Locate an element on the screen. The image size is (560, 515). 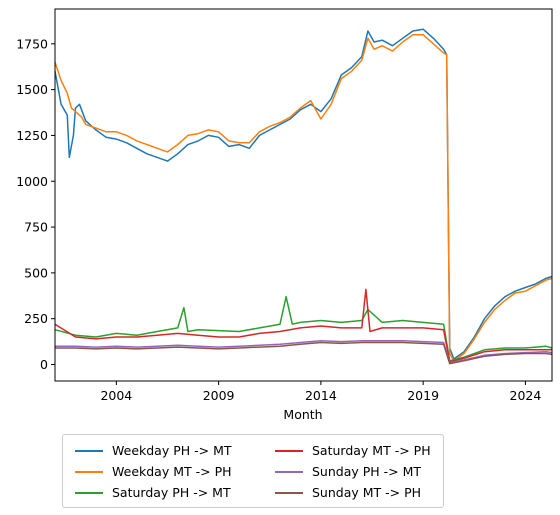
x-axis-title: Month is located at coordinates (302, 414).